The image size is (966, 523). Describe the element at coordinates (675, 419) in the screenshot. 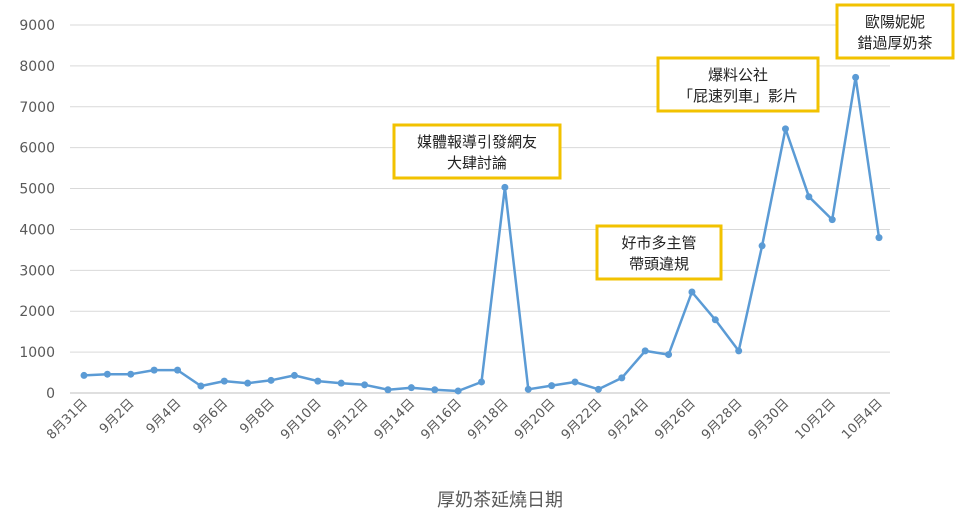

I see `x-tick-label: 9月26日` at that location.